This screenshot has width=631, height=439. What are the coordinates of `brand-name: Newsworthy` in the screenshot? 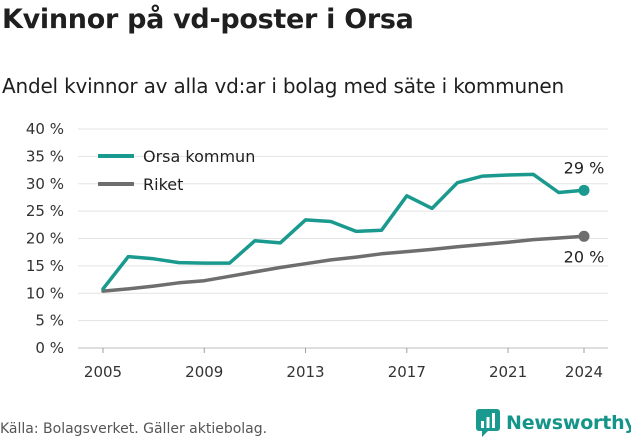 It's located at (568, 423).